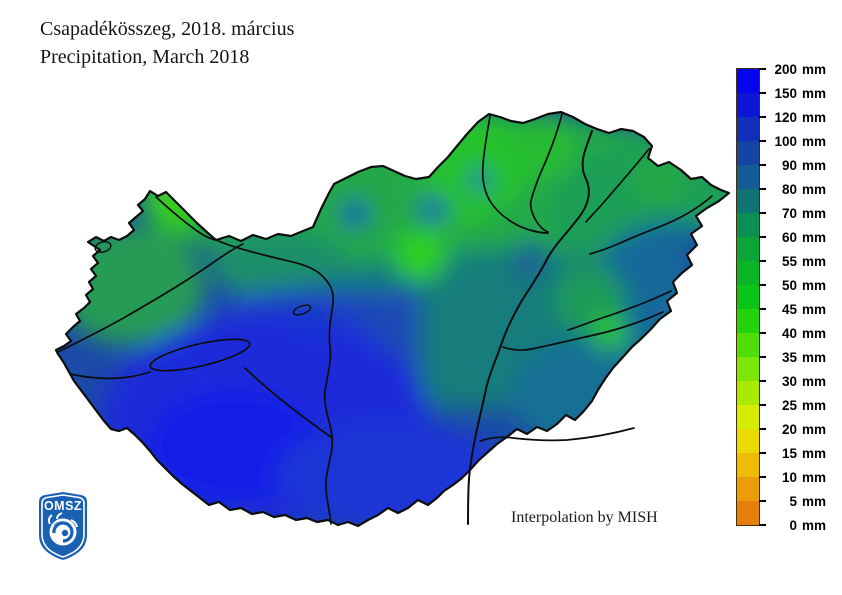  I want to click on legend-value: 90, so click(789, 165).